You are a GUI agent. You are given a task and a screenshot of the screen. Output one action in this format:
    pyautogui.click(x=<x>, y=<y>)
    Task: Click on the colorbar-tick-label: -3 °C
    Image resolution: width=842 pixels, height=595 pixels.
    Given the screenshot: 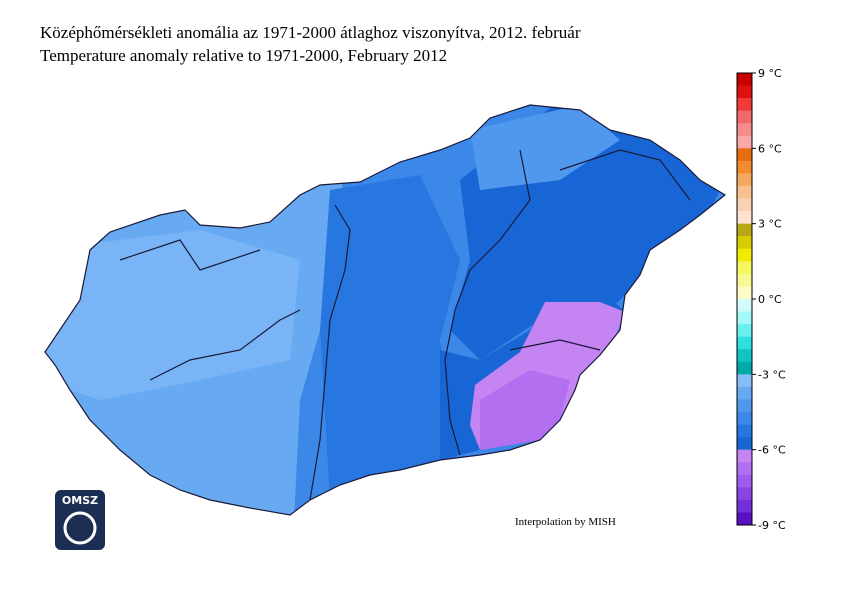 What is the action you would take?
    pyautogui.click(x=772, y=374)
    